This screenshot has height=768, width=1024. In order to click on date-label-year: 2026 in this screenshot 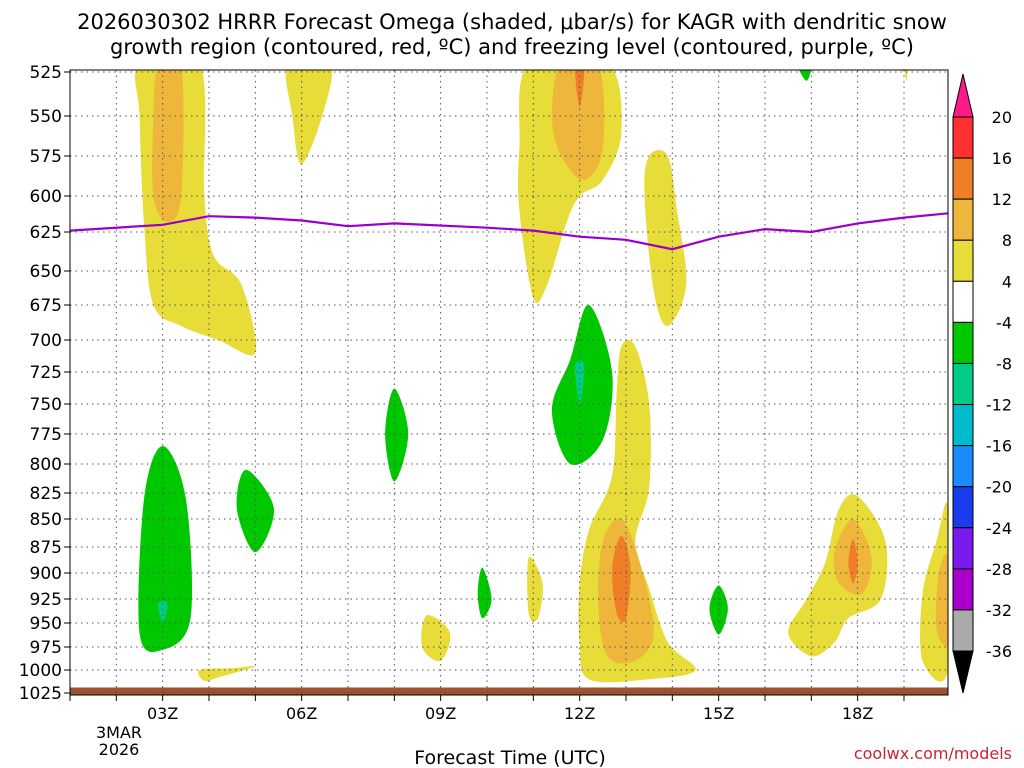, I will do `click(119, 749)`.